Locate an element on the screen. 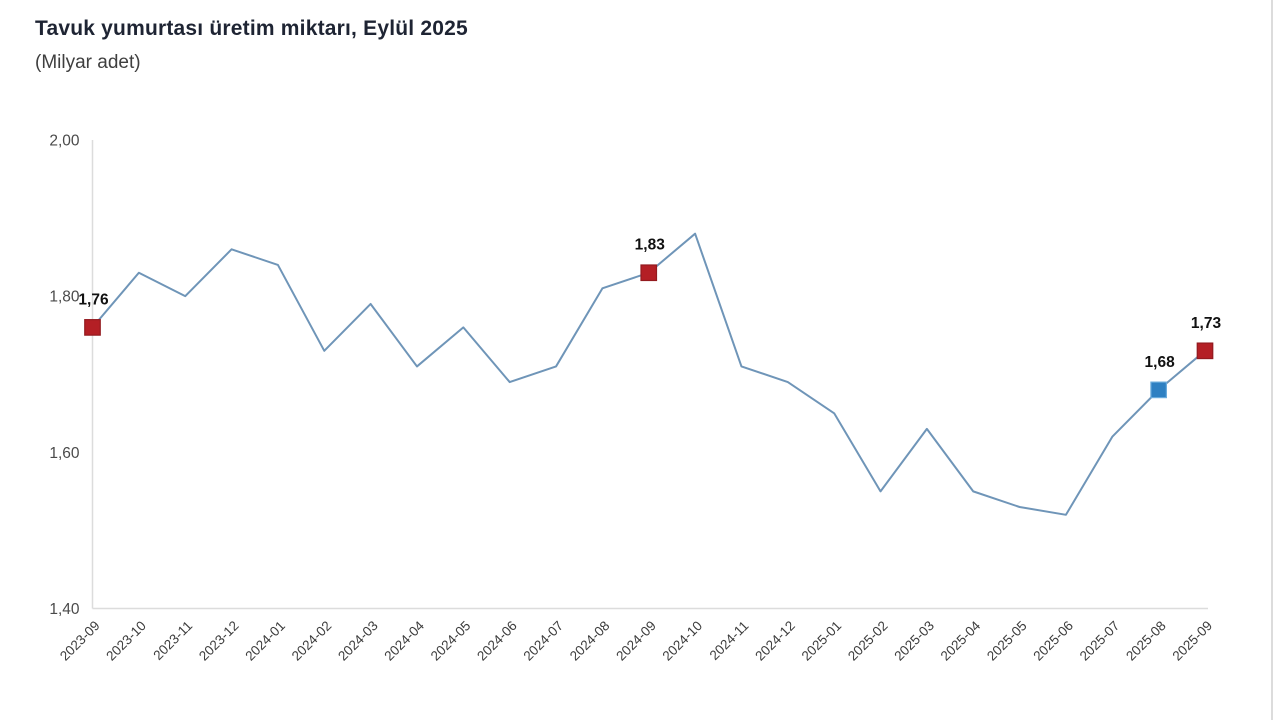 This screenshot has width=1280, height=720. x-tick-label: 2023-09 is located at coordinates (80, 641).